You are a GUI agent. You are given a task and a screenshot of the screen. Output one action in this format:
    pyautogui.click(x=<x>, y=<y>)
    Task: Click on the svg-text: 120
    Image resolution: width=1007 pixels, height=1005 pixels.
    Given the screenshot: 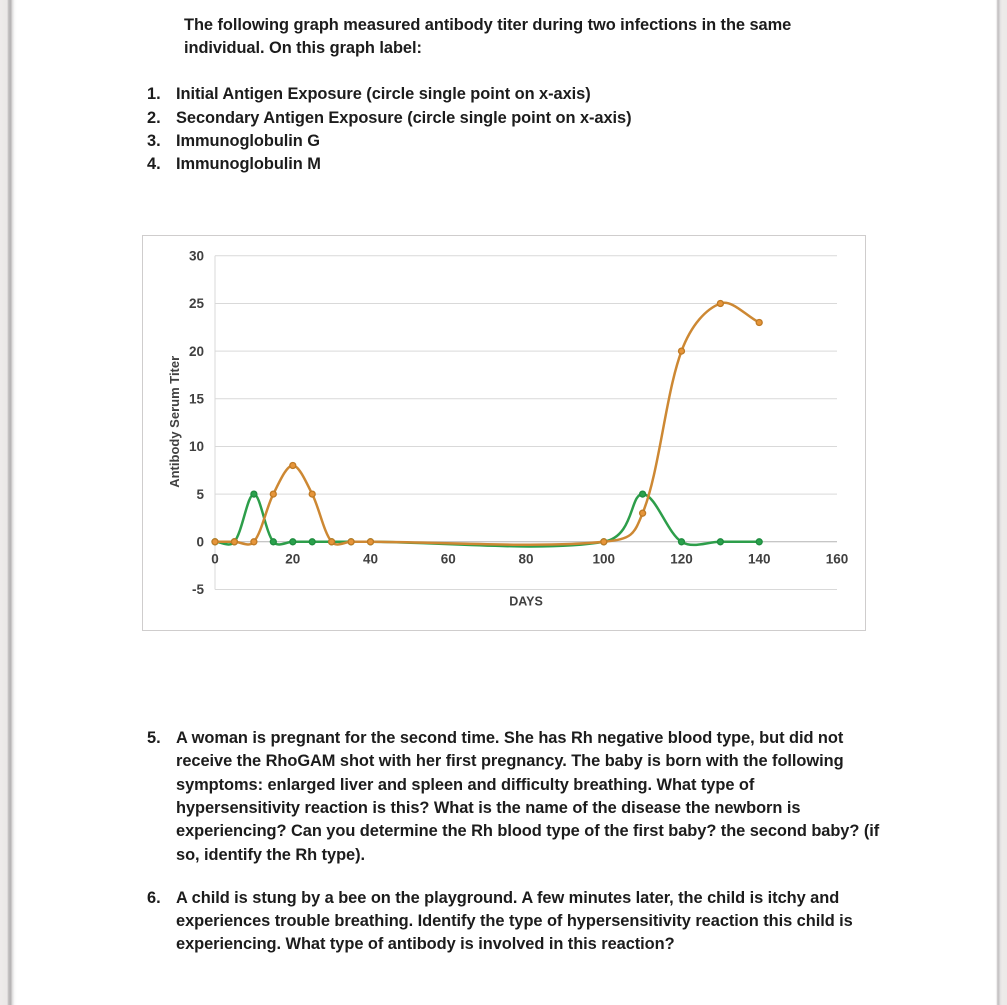 What is the action you would take?
    pyautogui.click(x=681, y=558)
    